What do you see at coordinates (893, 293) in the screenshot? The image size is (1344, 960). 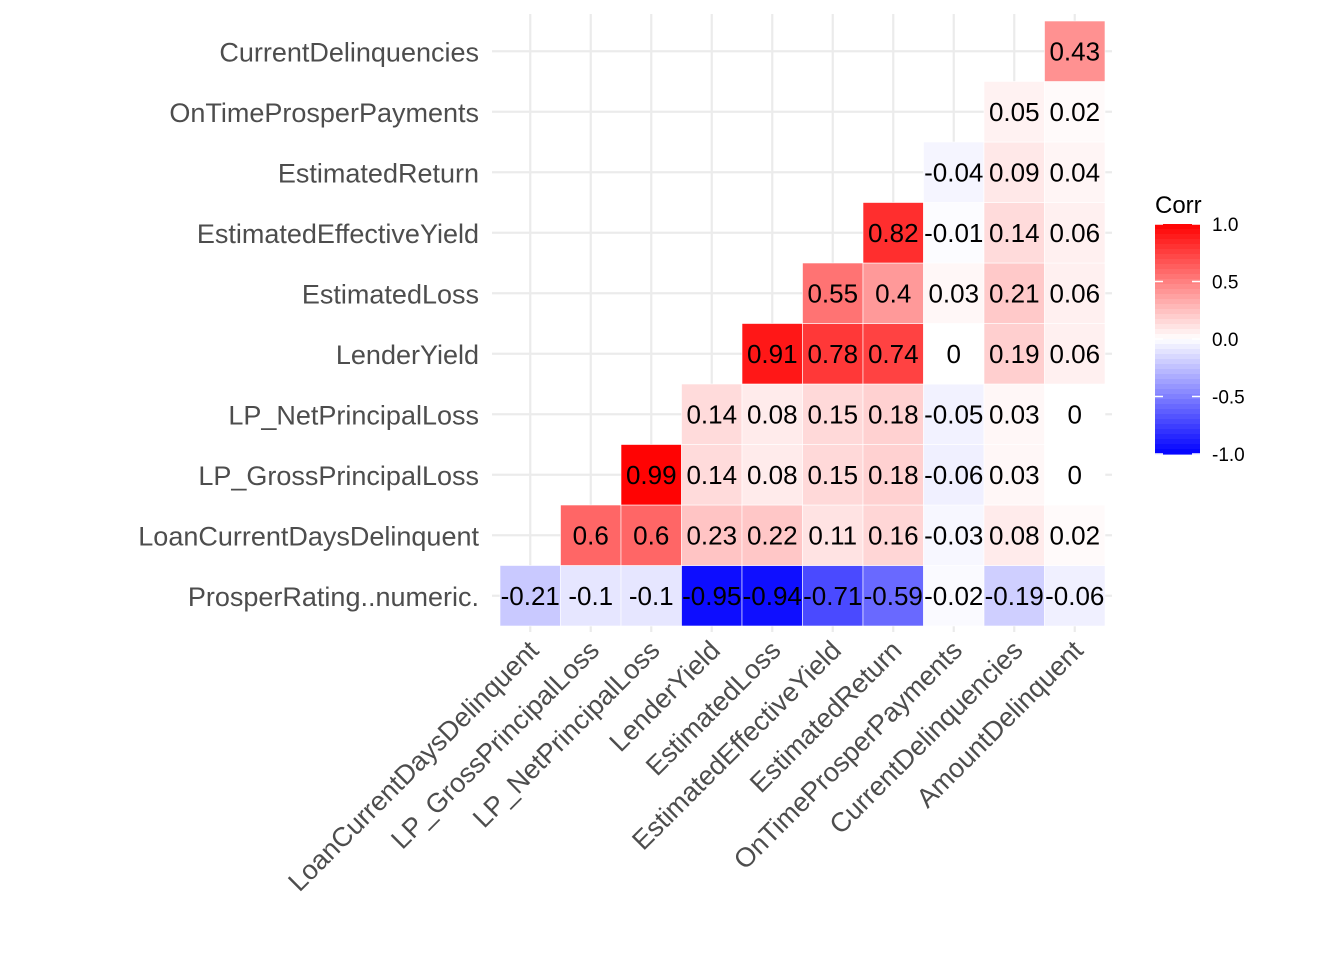 I see `cell-value-label: 0.4` at bounding box center [893, 293].